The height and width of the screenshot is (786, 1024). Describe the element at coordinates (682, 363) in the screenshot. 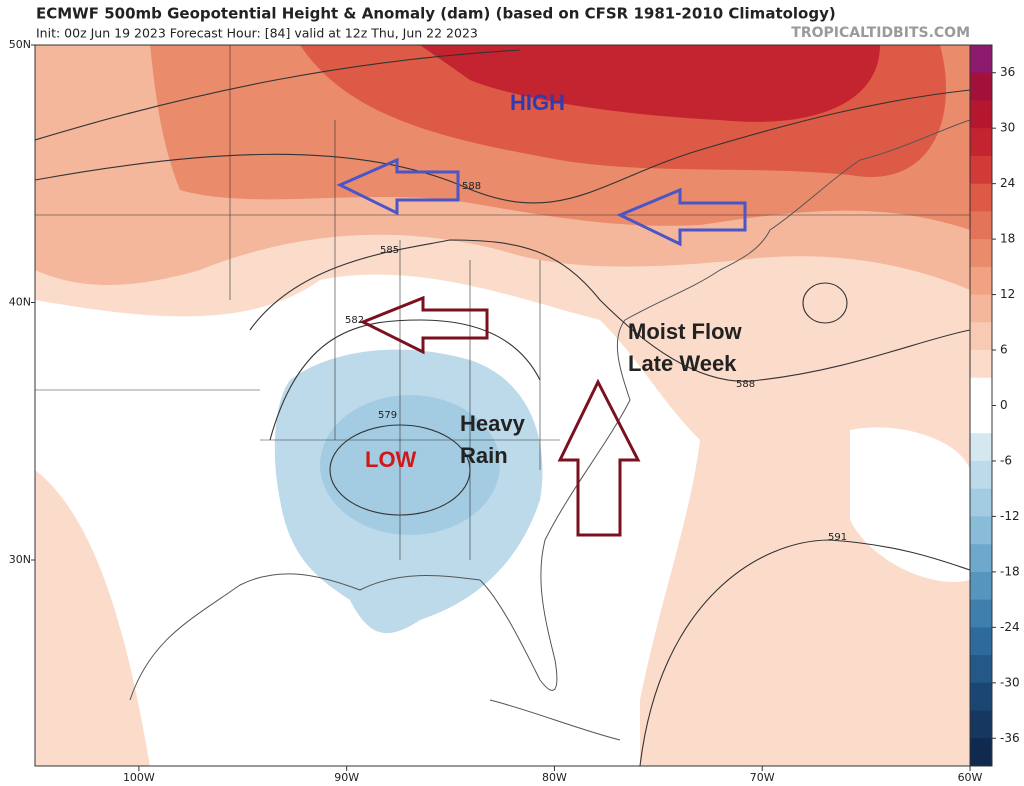

I see `moist-flow-label: Late Week` at that location.